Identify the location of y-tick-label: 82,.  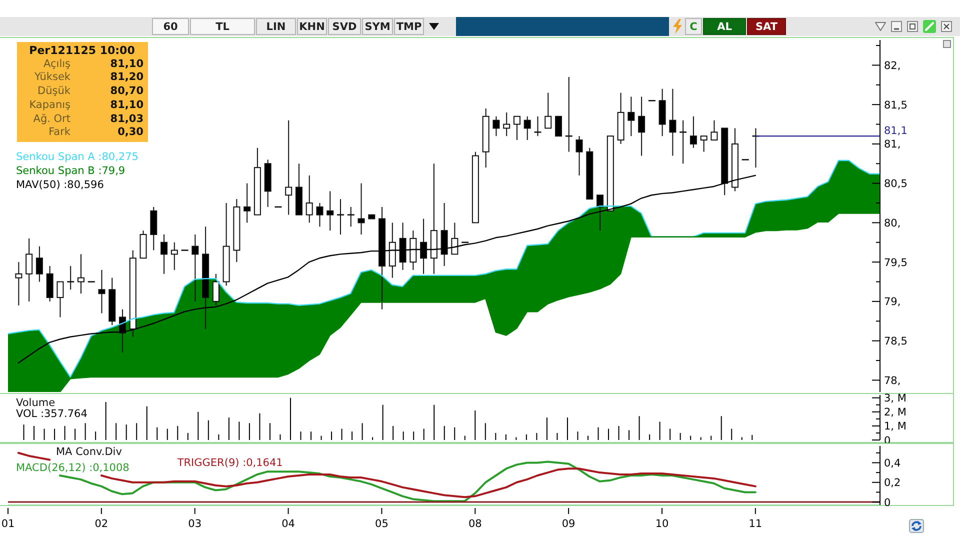
(892, 66).